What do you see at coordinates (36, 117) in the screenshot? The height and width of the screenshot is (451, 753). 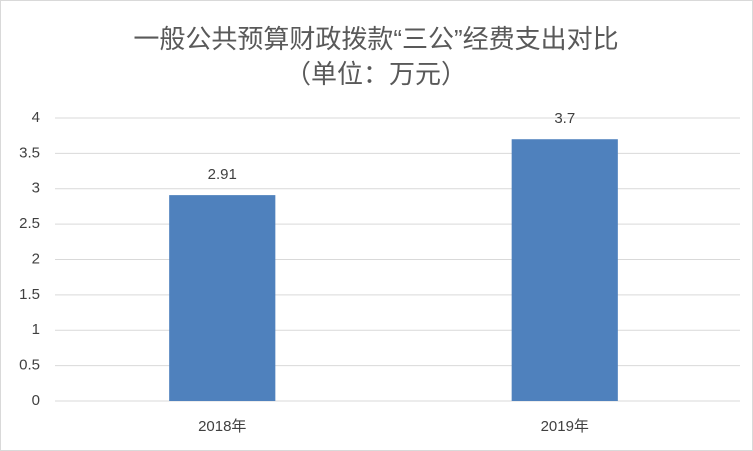 I see `y-tick-label: 4` at bounding box center [36, 117].